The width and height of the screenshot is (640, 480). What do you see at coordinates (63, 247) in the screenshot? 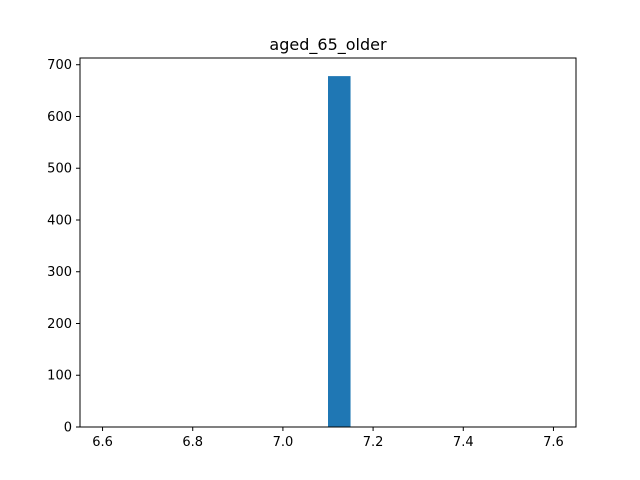
I see `y-axis: 0 100 200 300 400 500 600 700` at bounding box center [63, 247].